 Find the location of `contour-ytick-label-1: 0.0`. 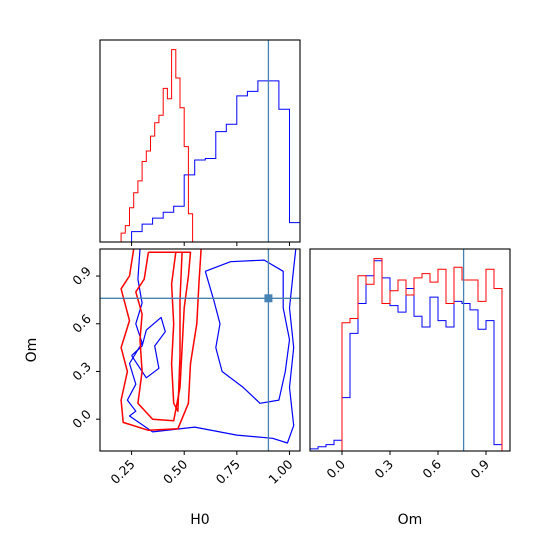

contour-ytick-label-1: 0.0 is located at coordinates (81, 418).